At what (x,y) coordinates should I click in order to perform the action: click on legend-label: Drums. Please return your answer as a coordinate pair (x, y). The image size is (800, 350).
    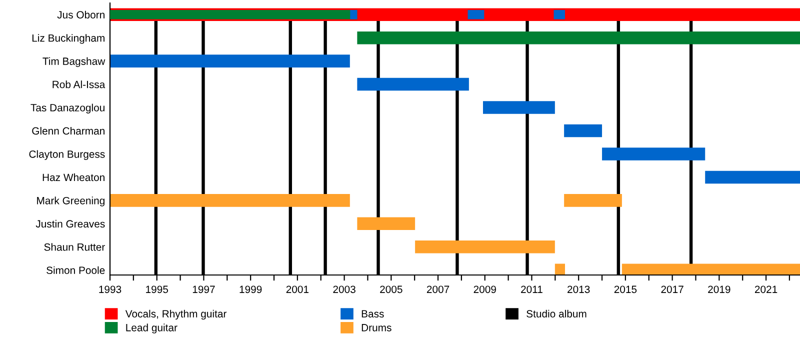
    Looking at the image, I should click on (377, 328).